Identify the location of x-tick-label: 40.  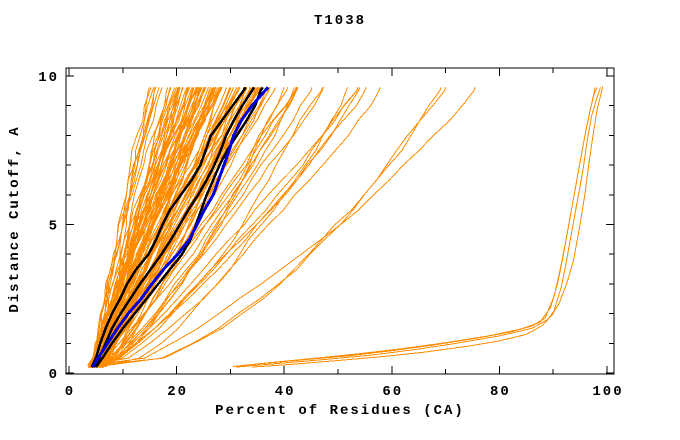
(285, 392).